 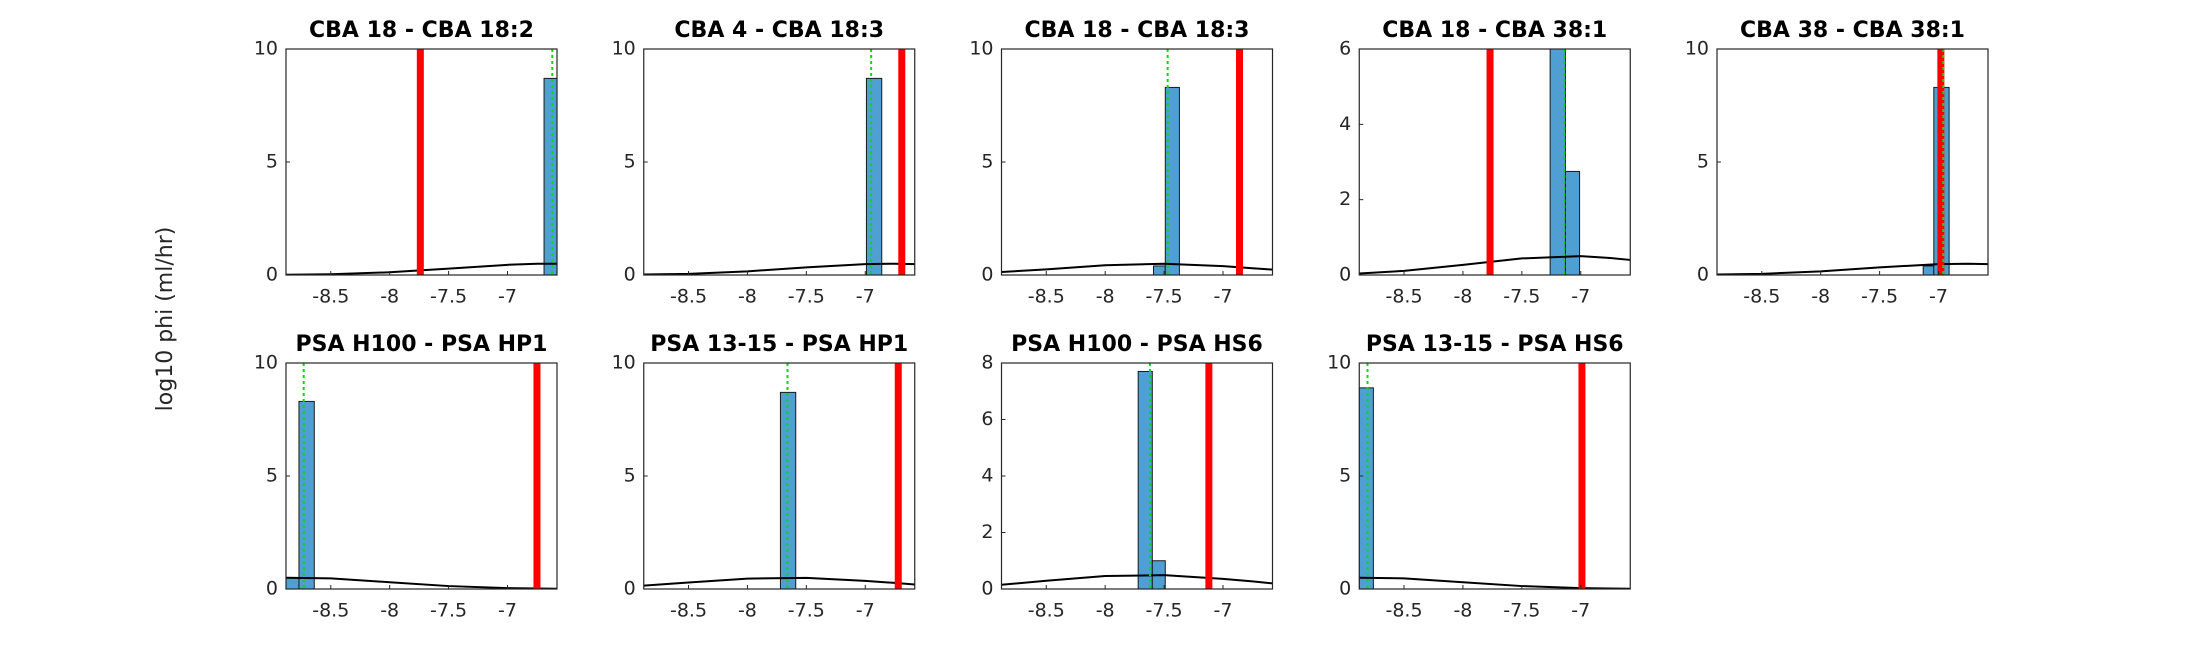 I want to click on chart-title: PSA 13-15 - PSA HP1, so click(x=779, y=344).